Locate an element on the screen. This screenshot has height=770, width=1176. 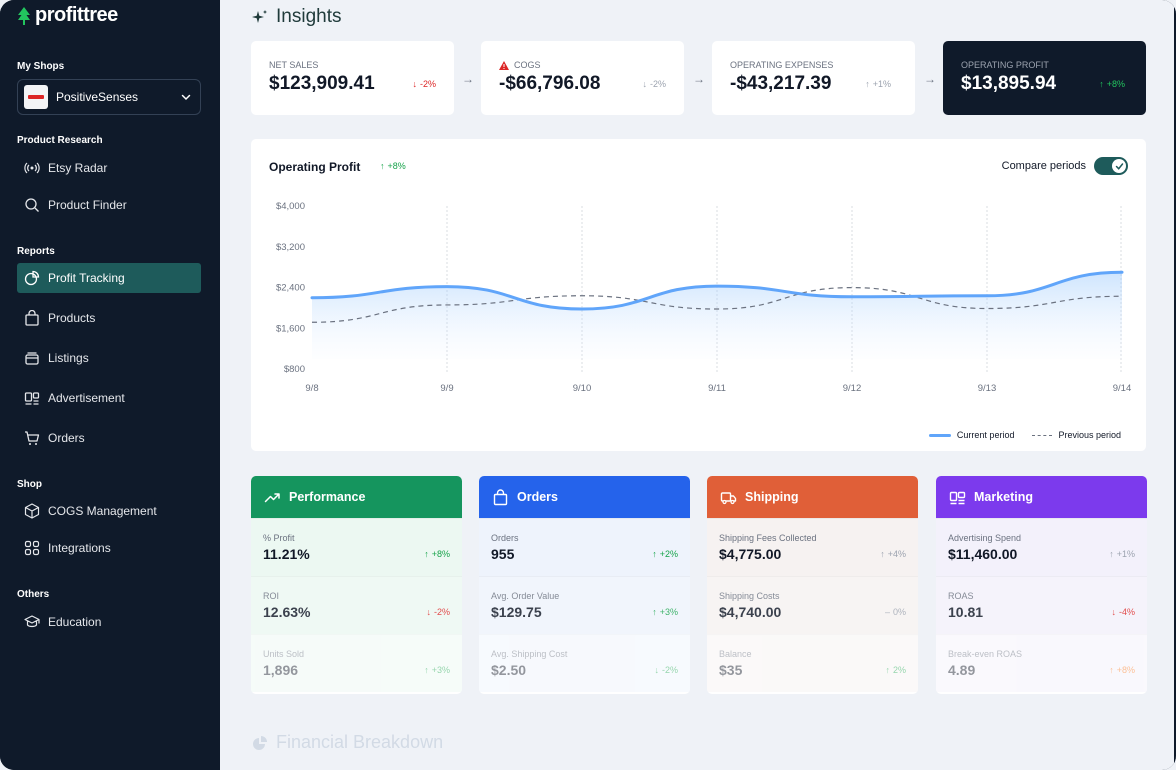
metric-value: $4,740.00 is located at coordinates (750, 612).